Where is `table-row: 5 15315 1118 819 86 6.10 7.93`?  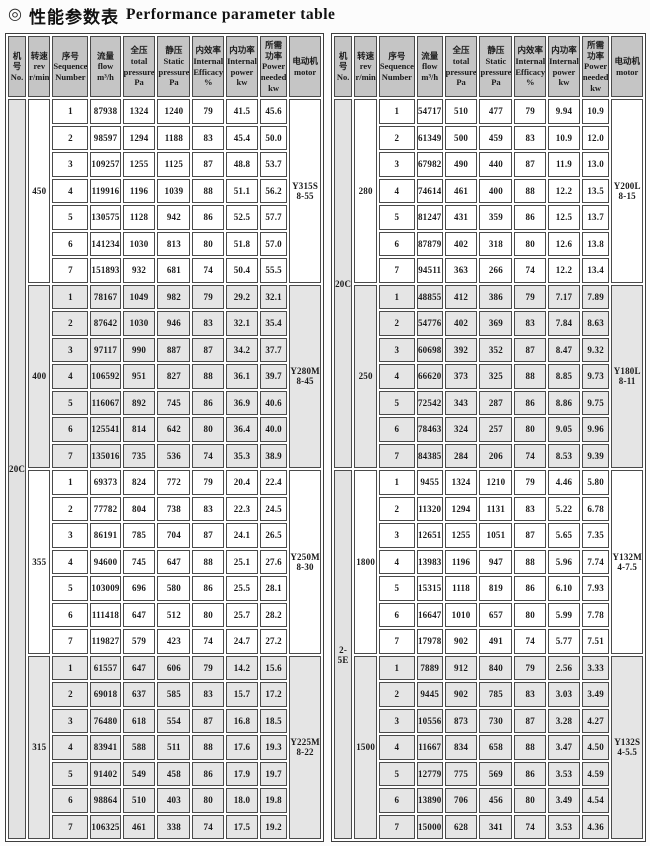 table-row: 5 15315 1118 819 86 6.10 7.93 is located at coordinates (488, 588).